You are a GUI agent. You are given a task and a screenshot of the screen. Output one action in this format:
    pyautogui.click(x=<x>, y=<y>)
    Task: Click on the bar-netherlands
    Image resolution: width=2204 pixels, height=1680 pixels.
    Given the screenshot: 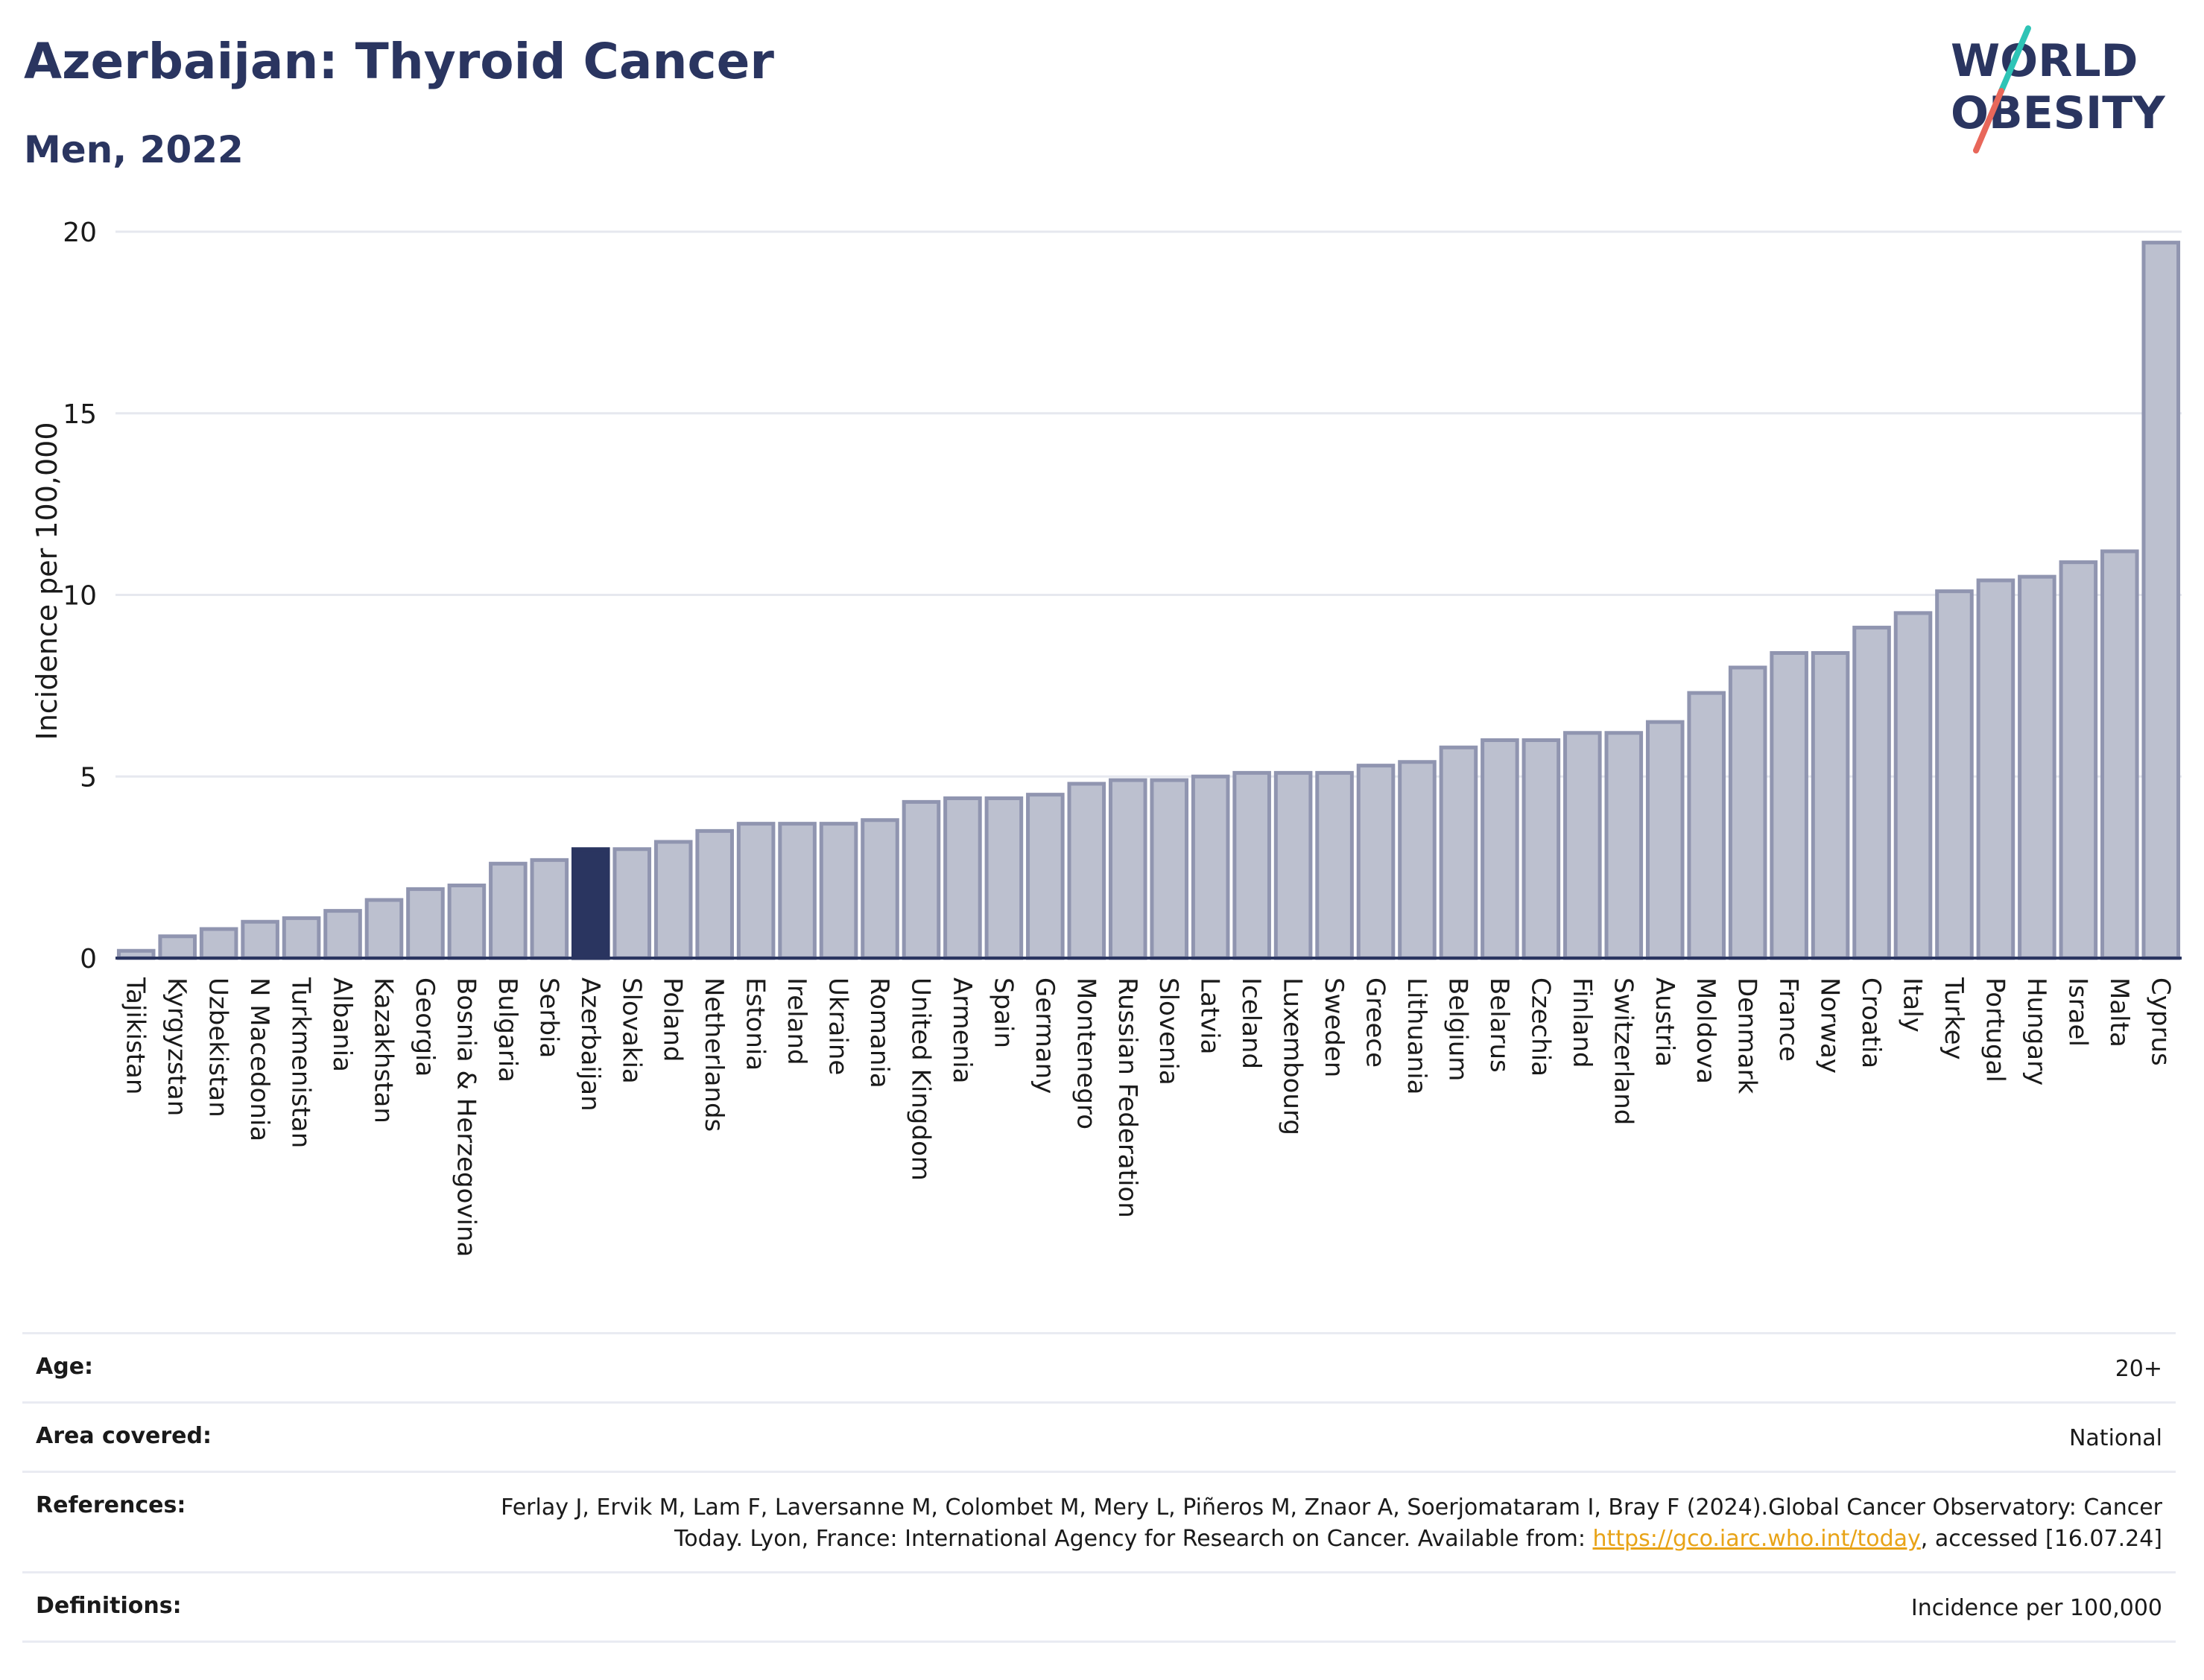 What is the action you would take?
    pyautogui.click(x=714, y=894)
    